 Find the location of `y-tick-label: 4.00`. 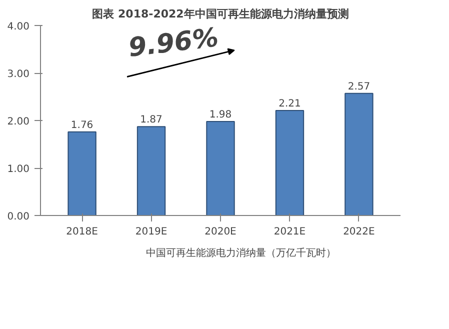

y-tick-label: 4.00 is located at coordinates (18, 27).